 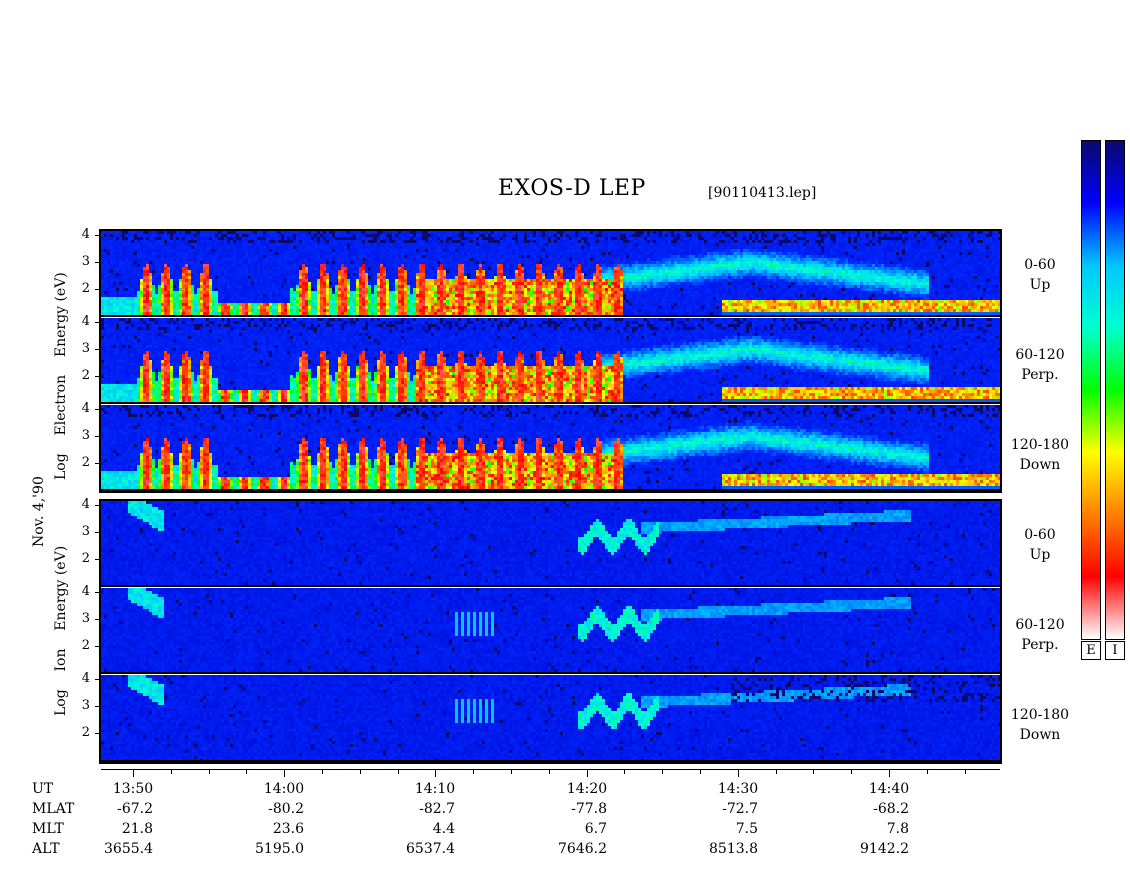 I want to click on time-axis, so click(x=550, y=769).